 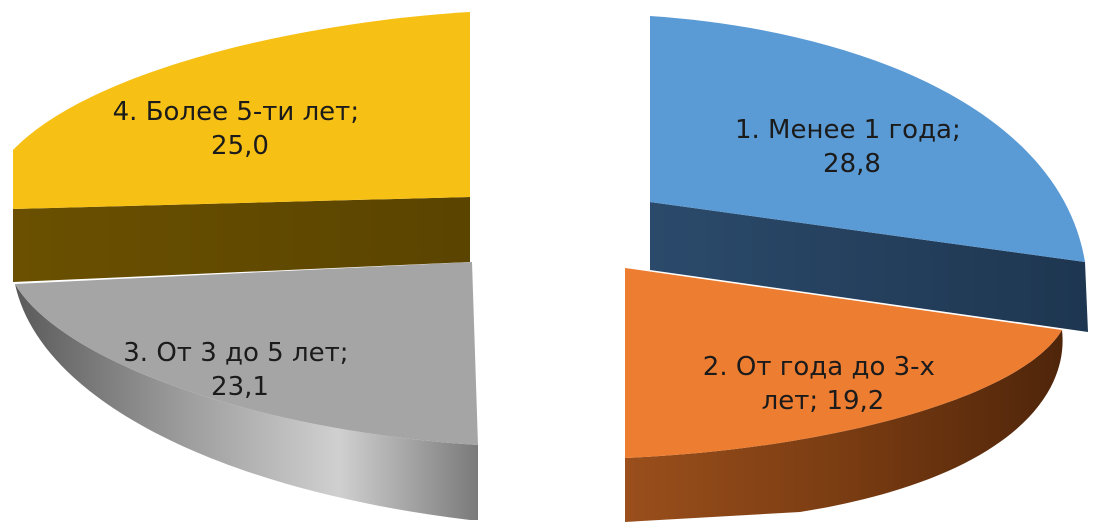 What do you see at coordinates (823, 401) in the screenshot?
I see `slice-2-label-line-2: лет; 19,2` at bounding box center [823, 401].